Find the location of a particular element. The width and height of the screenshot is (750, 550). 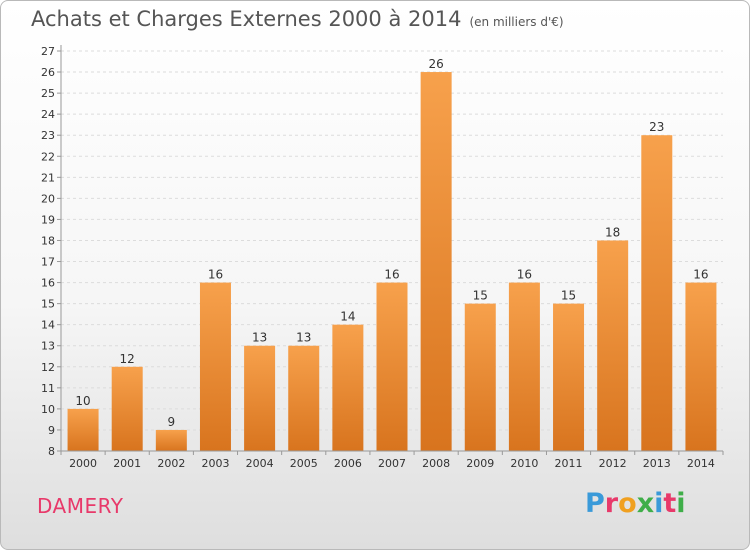

data-label: 23 is located at coordinates (656, 127).